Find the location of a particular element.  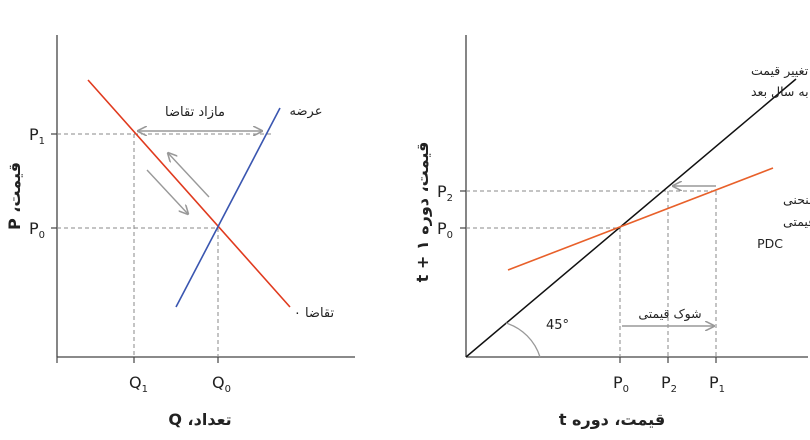

pdc-label-line1: منحنی is located at coordinates (796, 199).